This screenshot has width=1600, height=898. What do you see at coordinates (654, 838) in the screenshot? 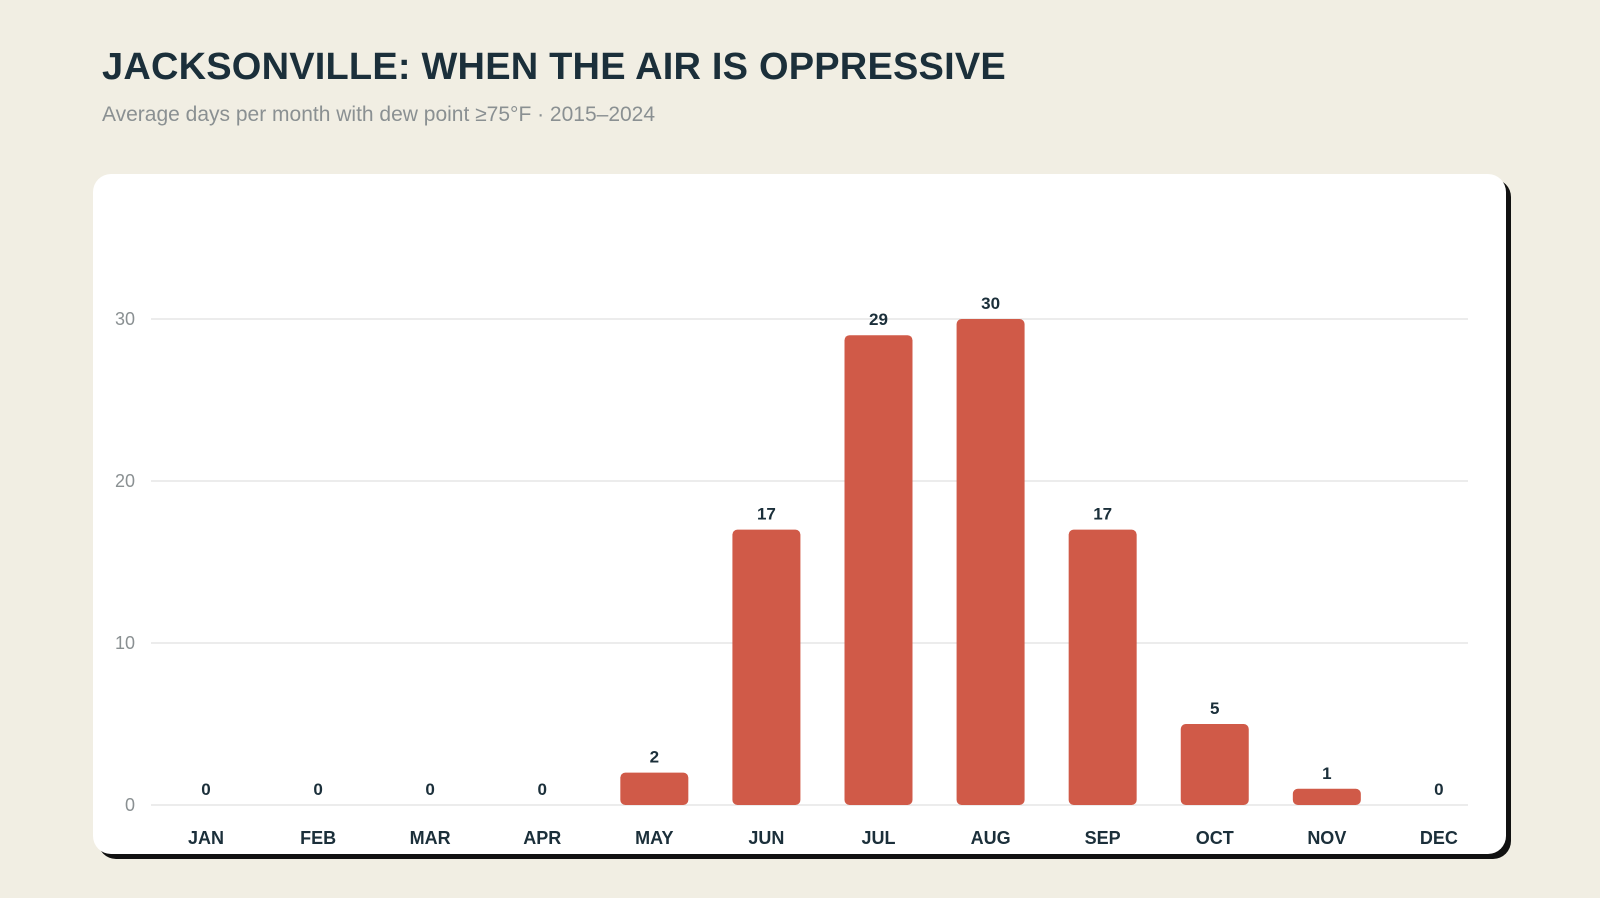
I see `x-tick-label: MAY` at bounding box center [654, 838].